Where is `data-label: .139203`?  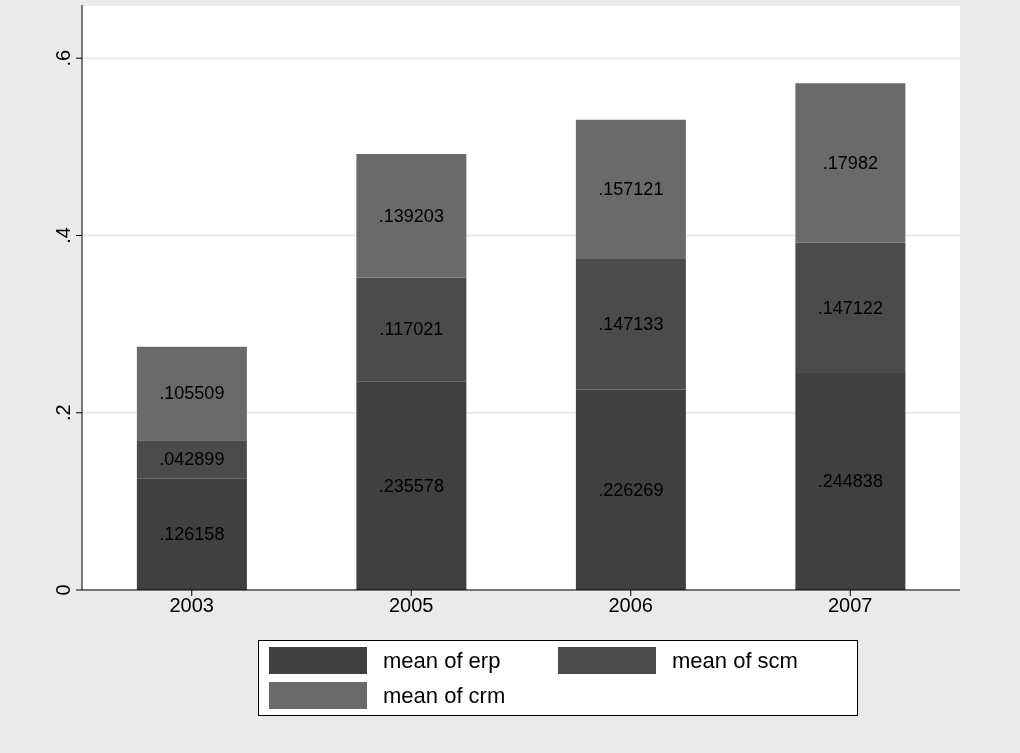 data-label: .139203 is located at coordinates (411, 215).